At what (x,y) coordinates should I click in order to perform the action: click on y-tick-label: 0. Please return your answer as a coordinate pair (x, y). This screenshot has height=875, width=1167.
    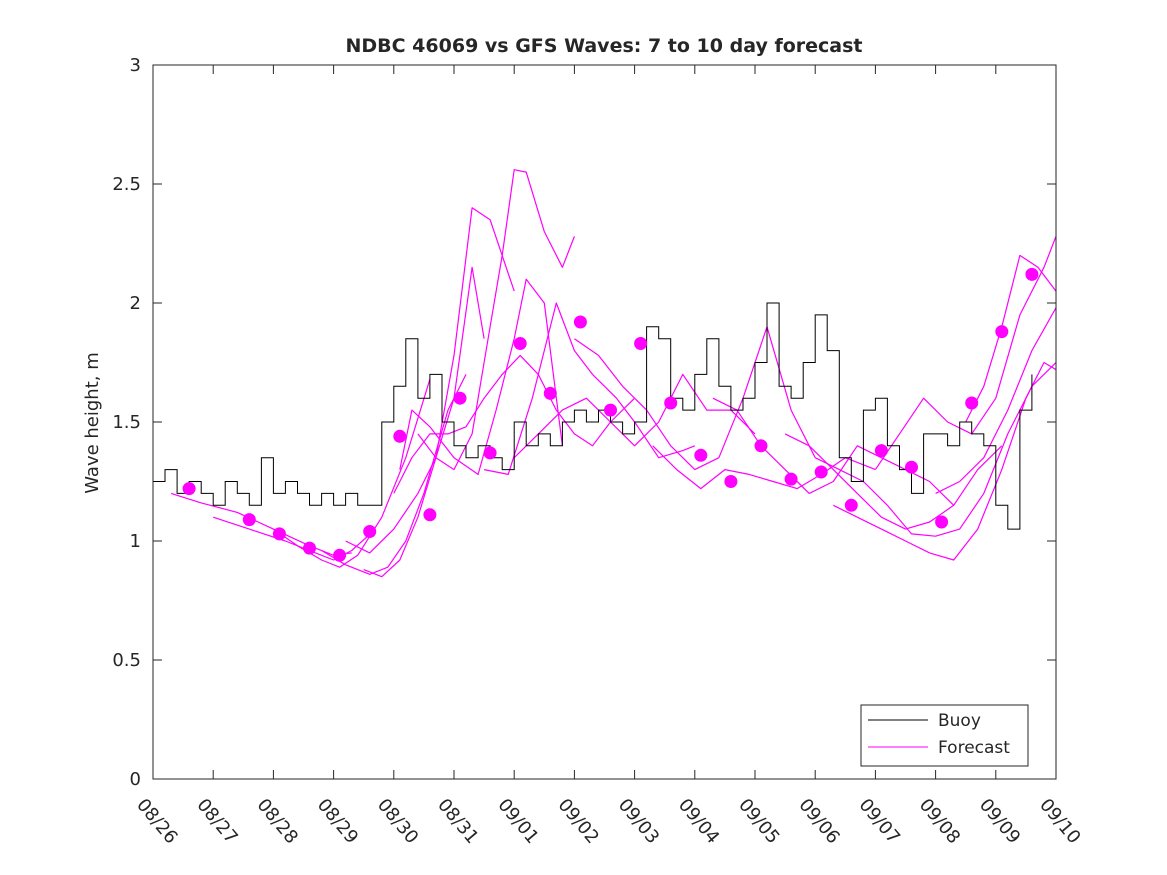
    Looking at the image, I should click on (135, 779).